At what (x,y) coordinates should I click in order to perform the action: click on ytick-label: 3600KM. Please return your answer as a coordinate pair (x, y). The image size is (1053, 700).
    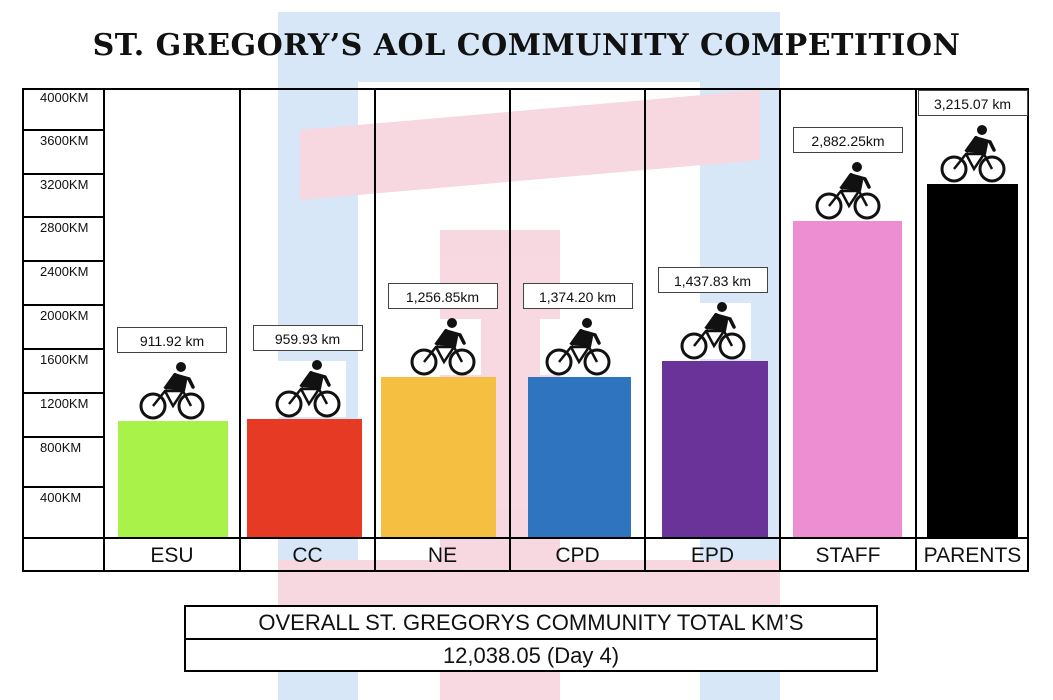
    Looking at the image, I should click on (64, 140).